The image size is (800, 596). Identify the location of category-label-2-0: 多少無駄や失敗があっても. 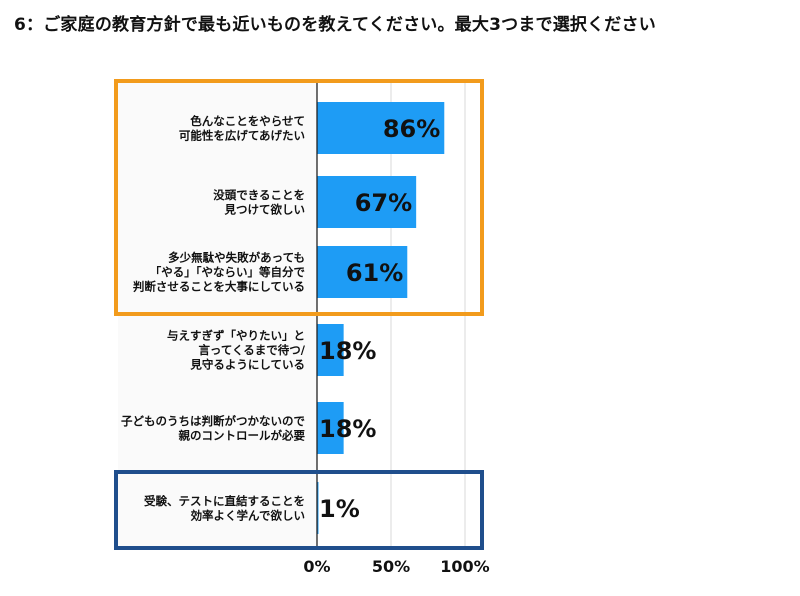
(236, 258).